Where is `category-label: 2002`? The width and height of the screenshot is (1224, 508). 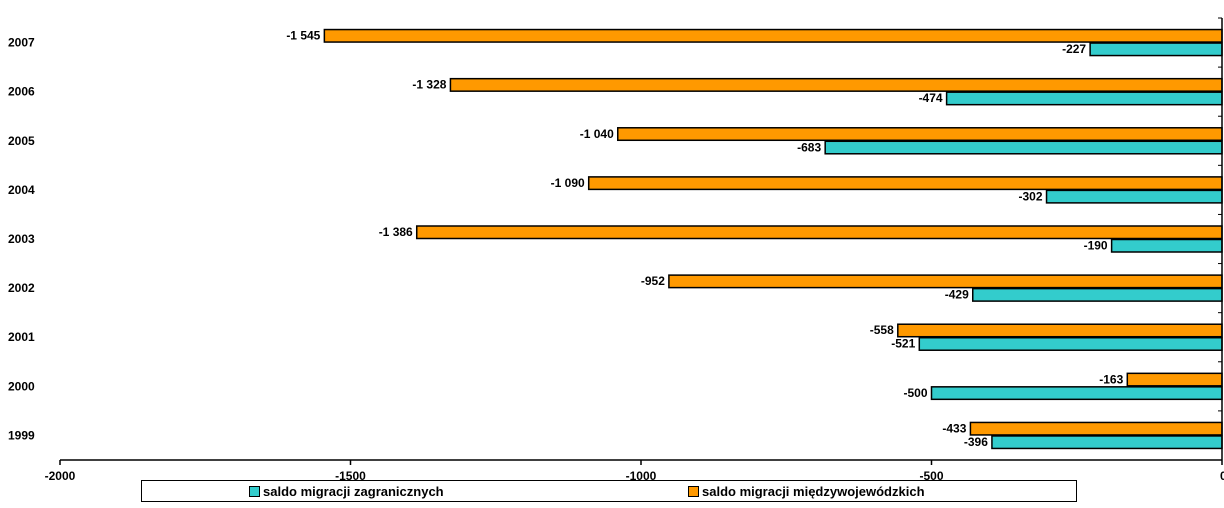
category-label: 2002 is located at coordinates (21, 288).